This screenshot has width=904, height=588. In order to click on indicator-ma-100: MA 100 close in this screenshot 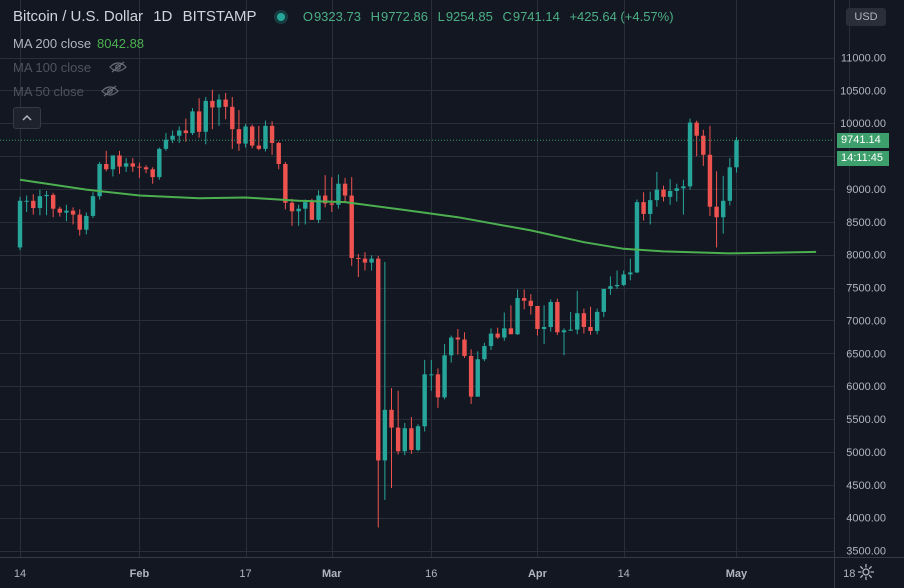, I will do `click(70, 68)`.